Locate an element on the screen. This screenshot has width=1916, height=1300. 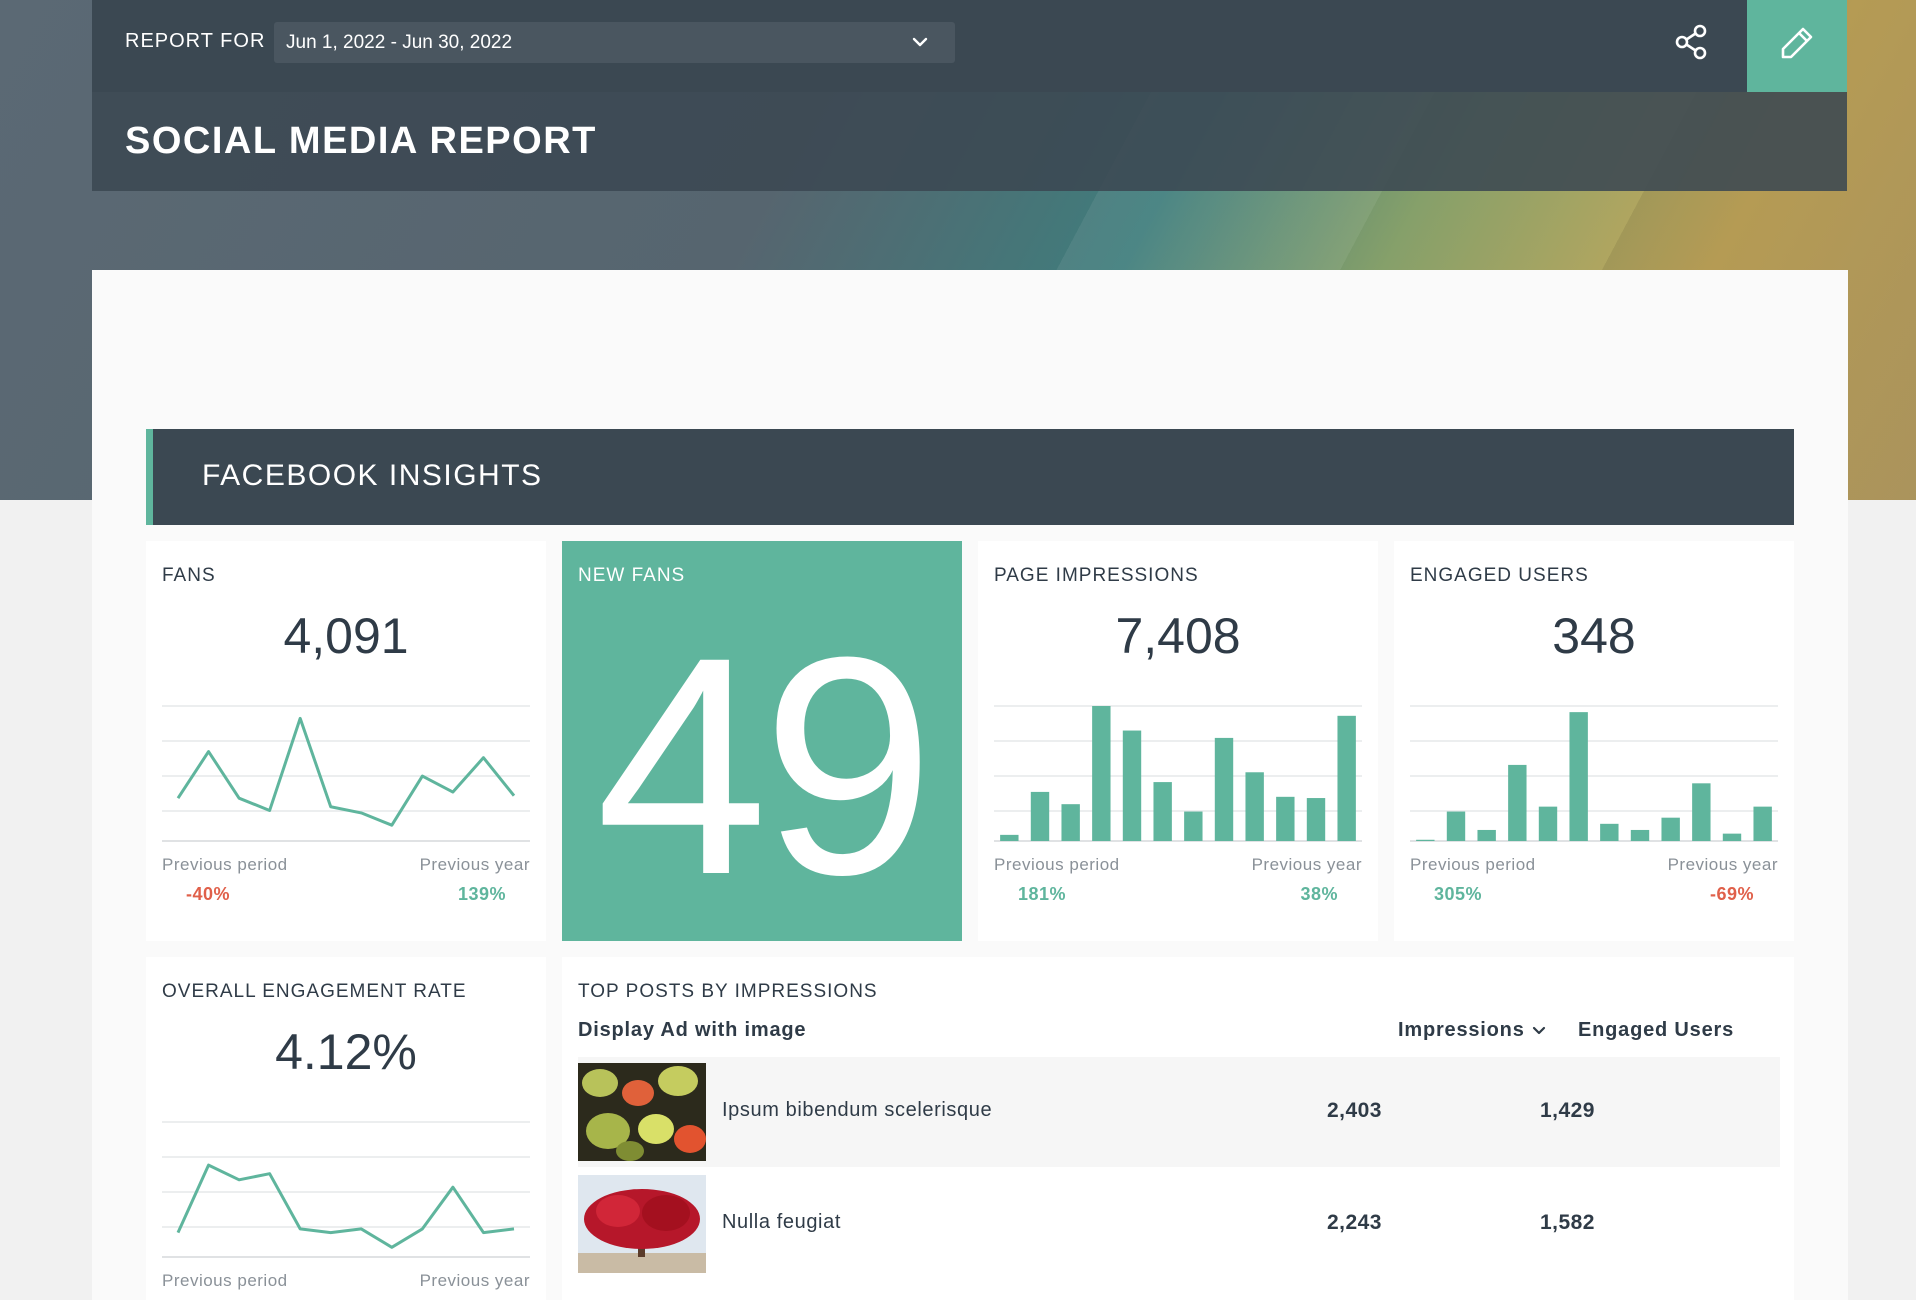
column-header-impressions: Impressions is located at coordinates (1472, 1030).